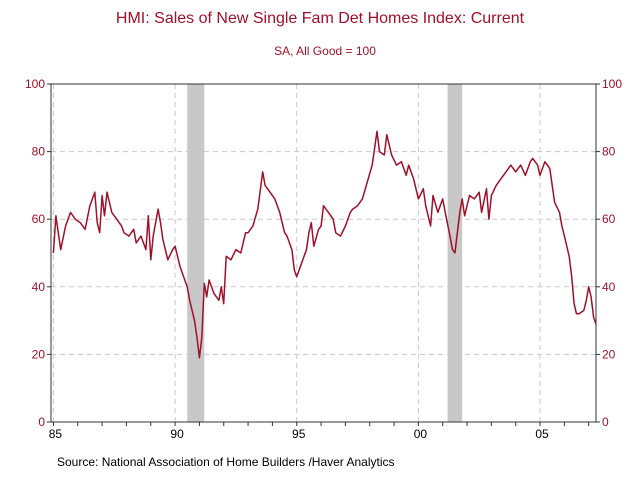  What do you see at coordinates (177, 434) in the screenshot?
I see `x-tick-label: 90` at bounding box center [177, 434].